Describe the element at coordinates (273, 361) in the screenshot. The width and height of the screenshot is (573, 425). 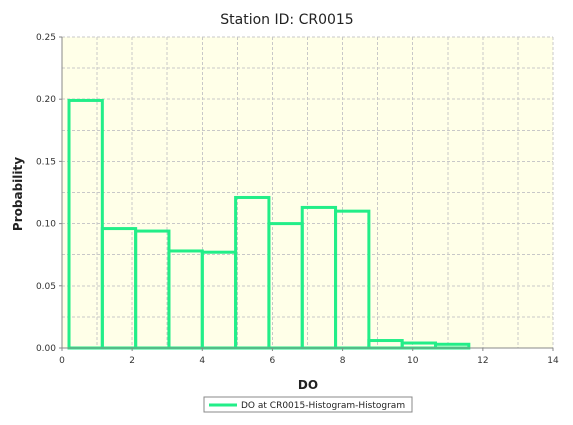
I see `x-tick-label: 6` at that location.